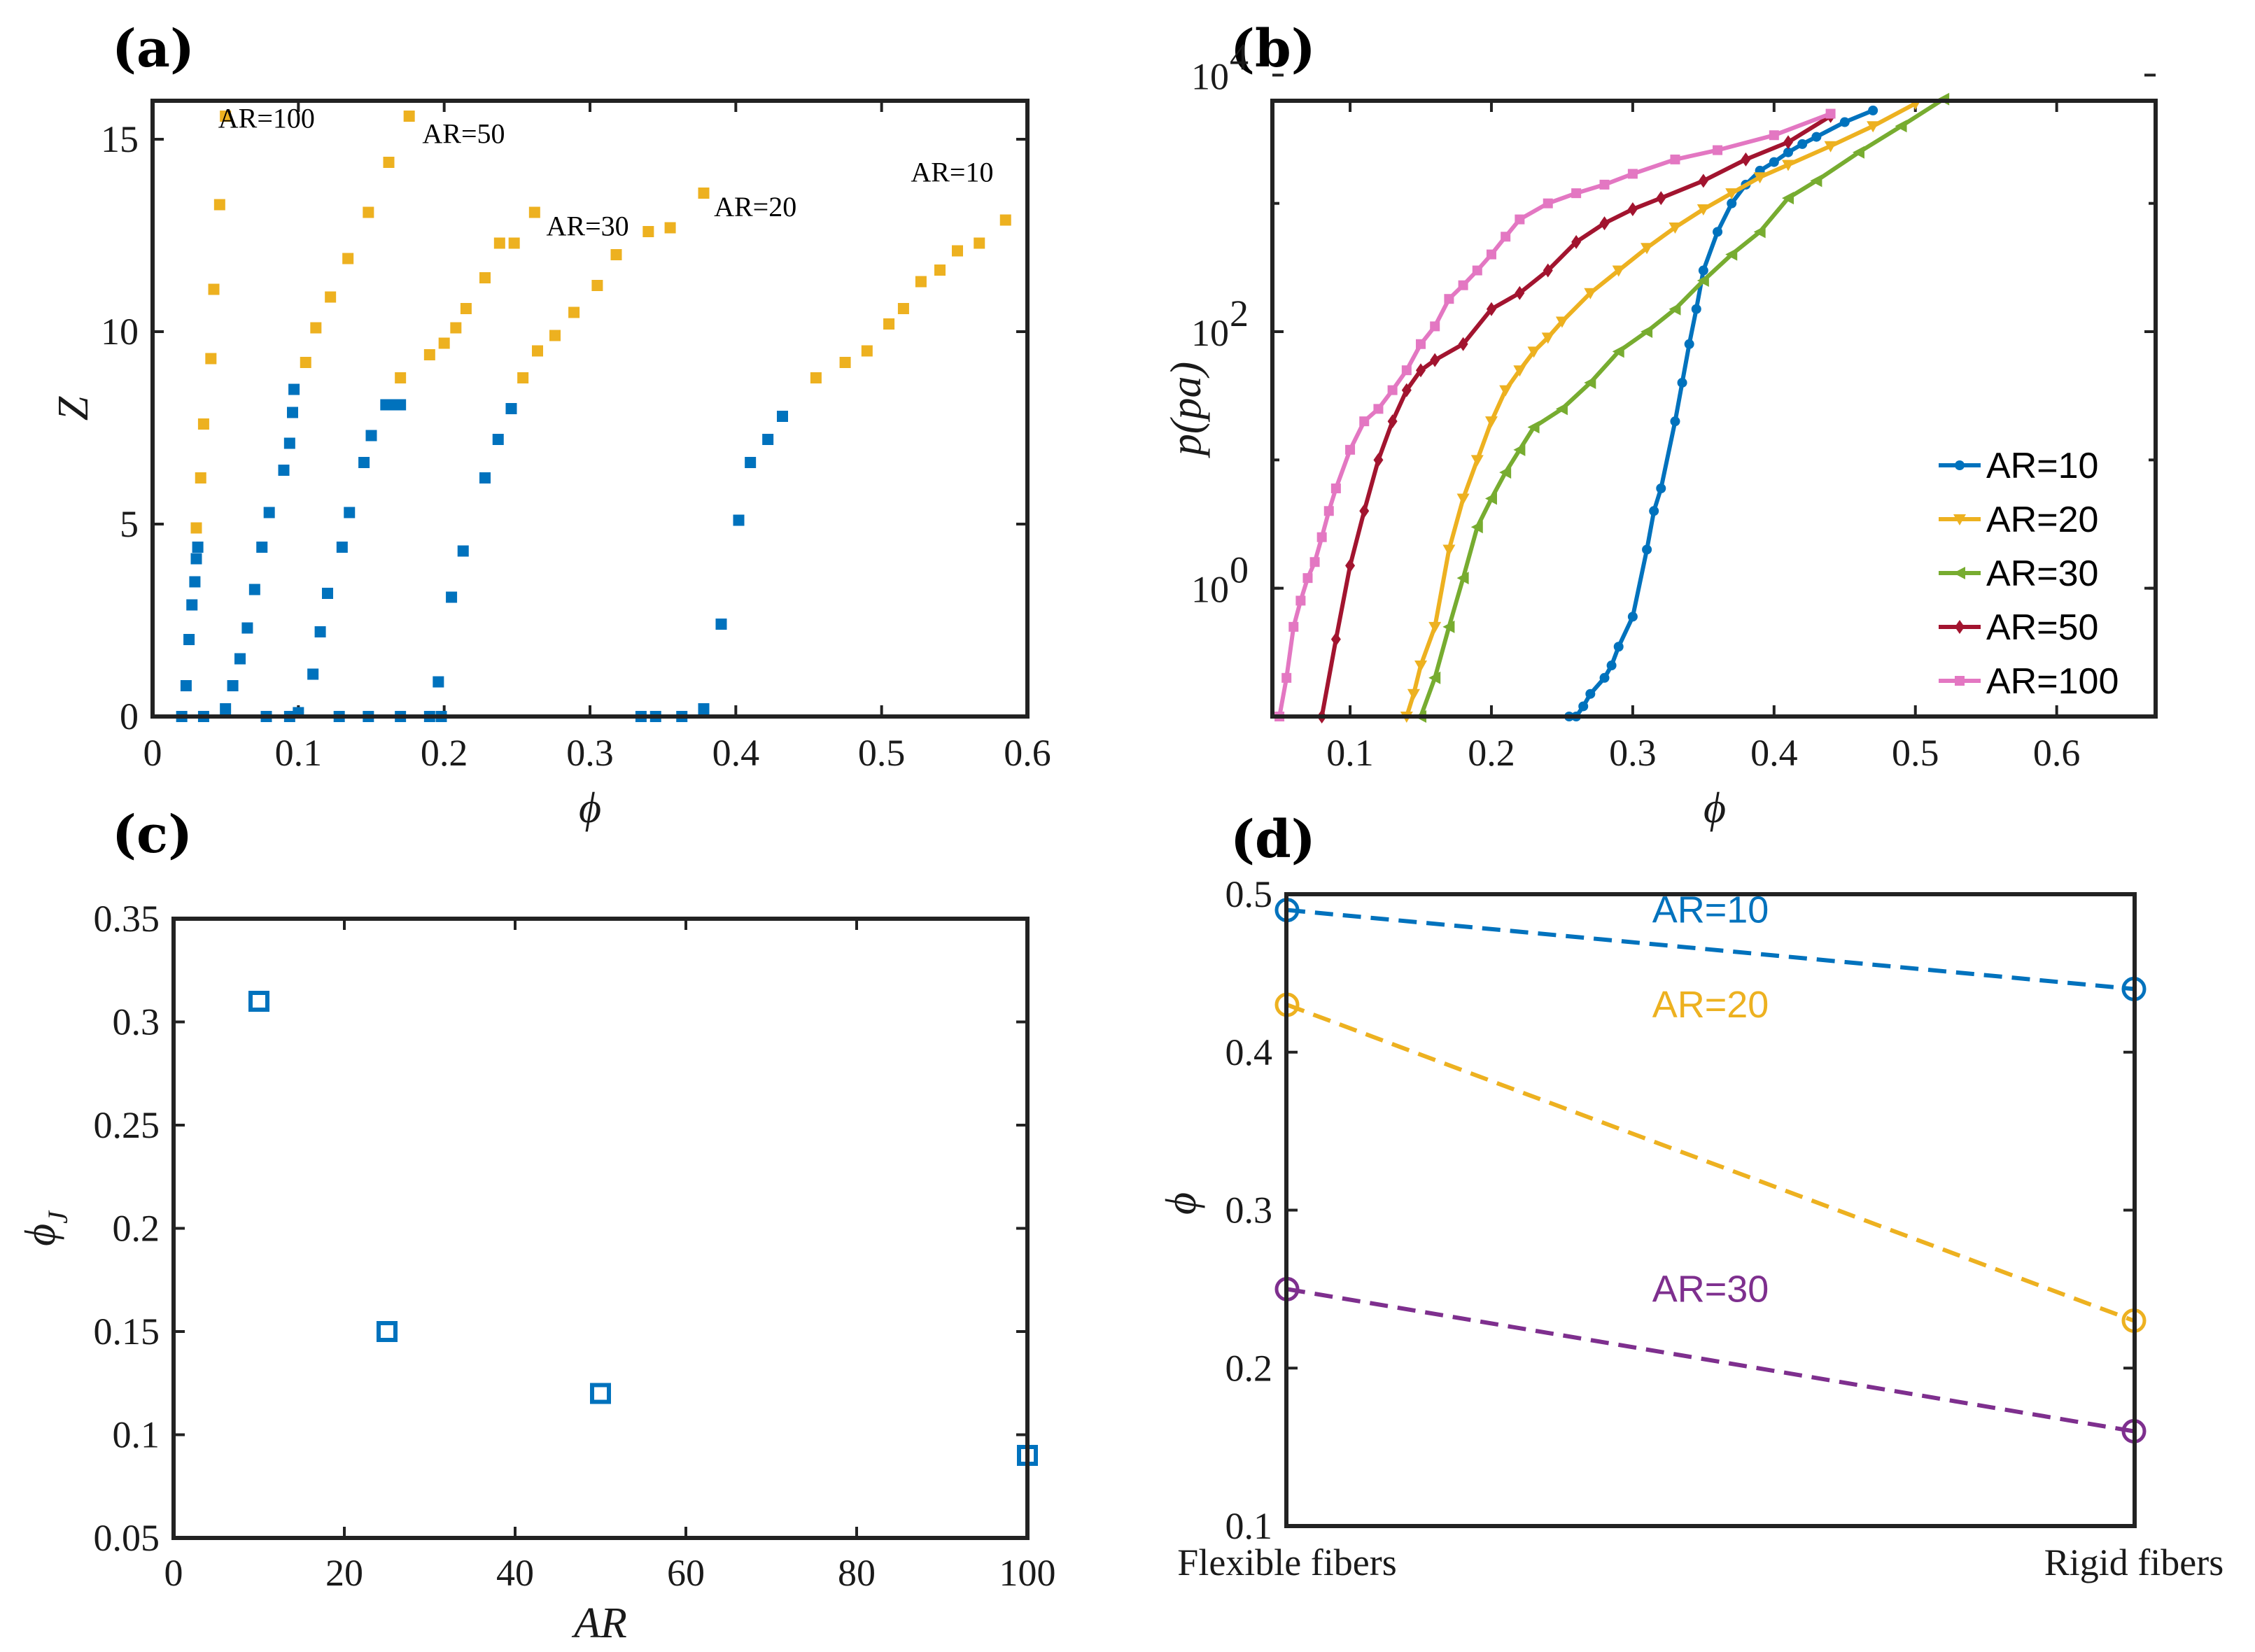  What do you see at coordinates (2042, 573) in the screenshot?
I see `panel-b-legend-label: AR=30` at bounding box center [2042, 573].